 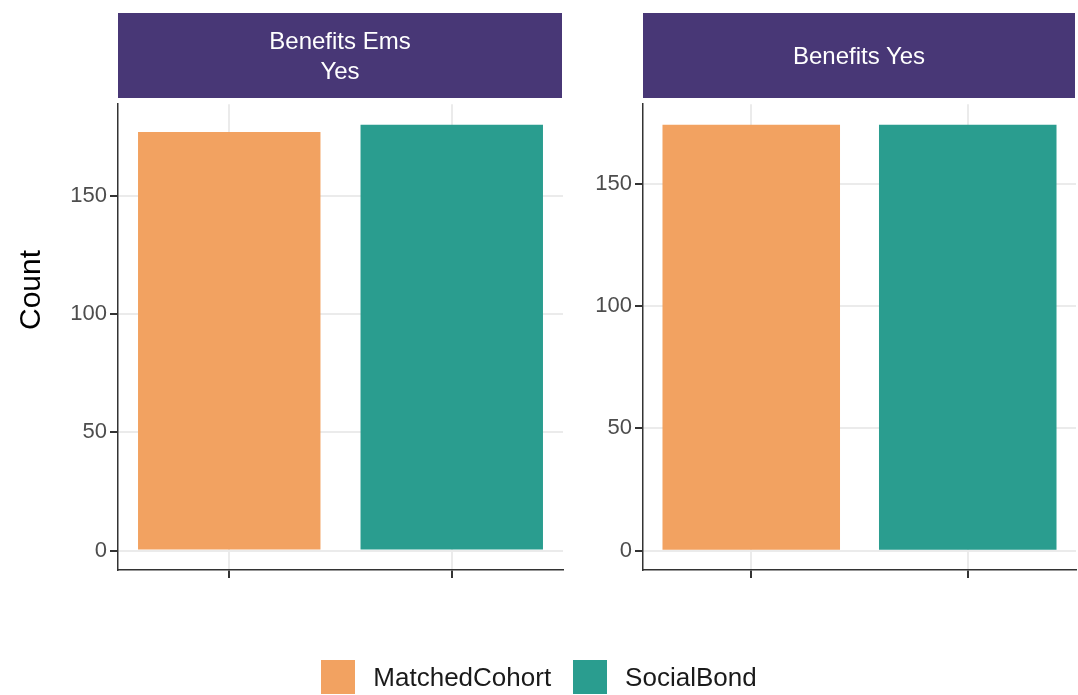 I want to click on y-axis-title: Count, so click(x=30, y=290).